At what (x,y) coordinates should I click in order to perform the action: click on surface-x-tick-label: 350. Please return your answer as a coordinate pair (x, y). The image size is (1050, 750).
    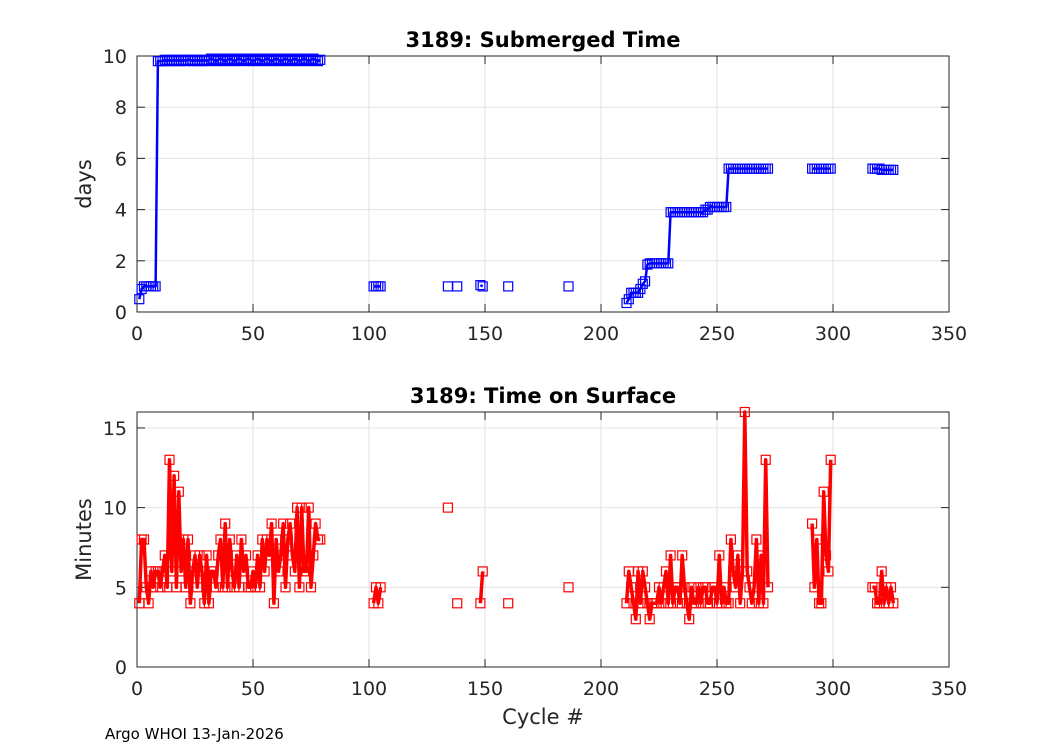
    Looking at the image, I should click on (949, 689).